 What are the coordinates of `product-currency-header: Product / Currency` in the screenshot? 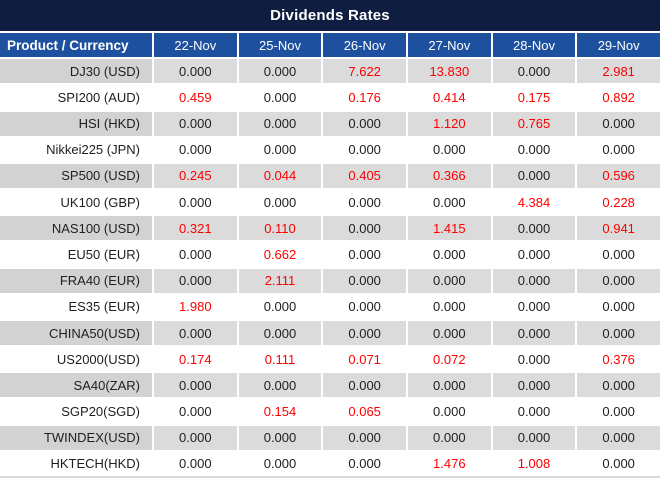 It's located at (76, 45).